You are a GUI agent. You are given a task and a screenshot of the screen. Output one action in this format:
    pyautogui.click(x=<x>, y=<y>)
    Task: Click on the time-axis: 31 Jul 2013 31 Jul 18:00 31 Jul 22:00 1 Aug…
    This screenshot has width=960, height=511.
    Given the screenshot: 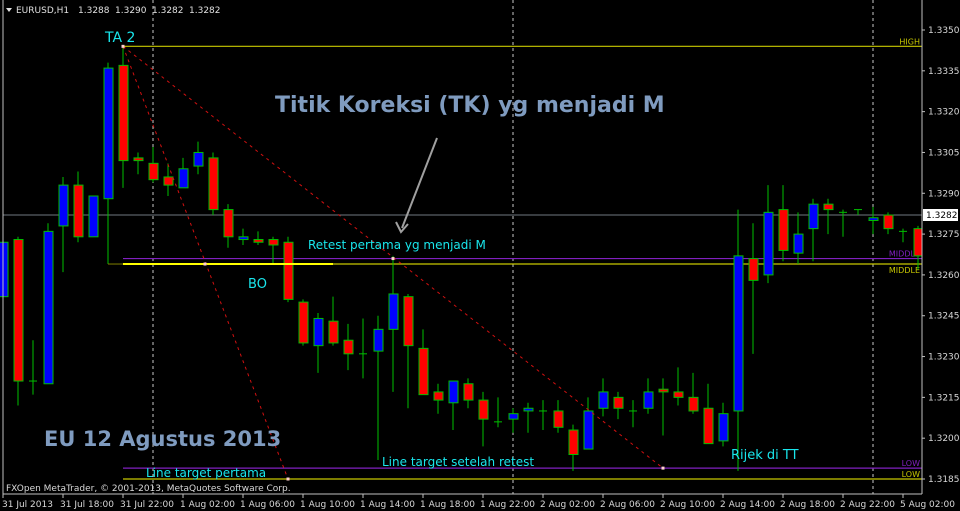 What is the action you would take?
    pyautogui.click(x=478, y=502)
    